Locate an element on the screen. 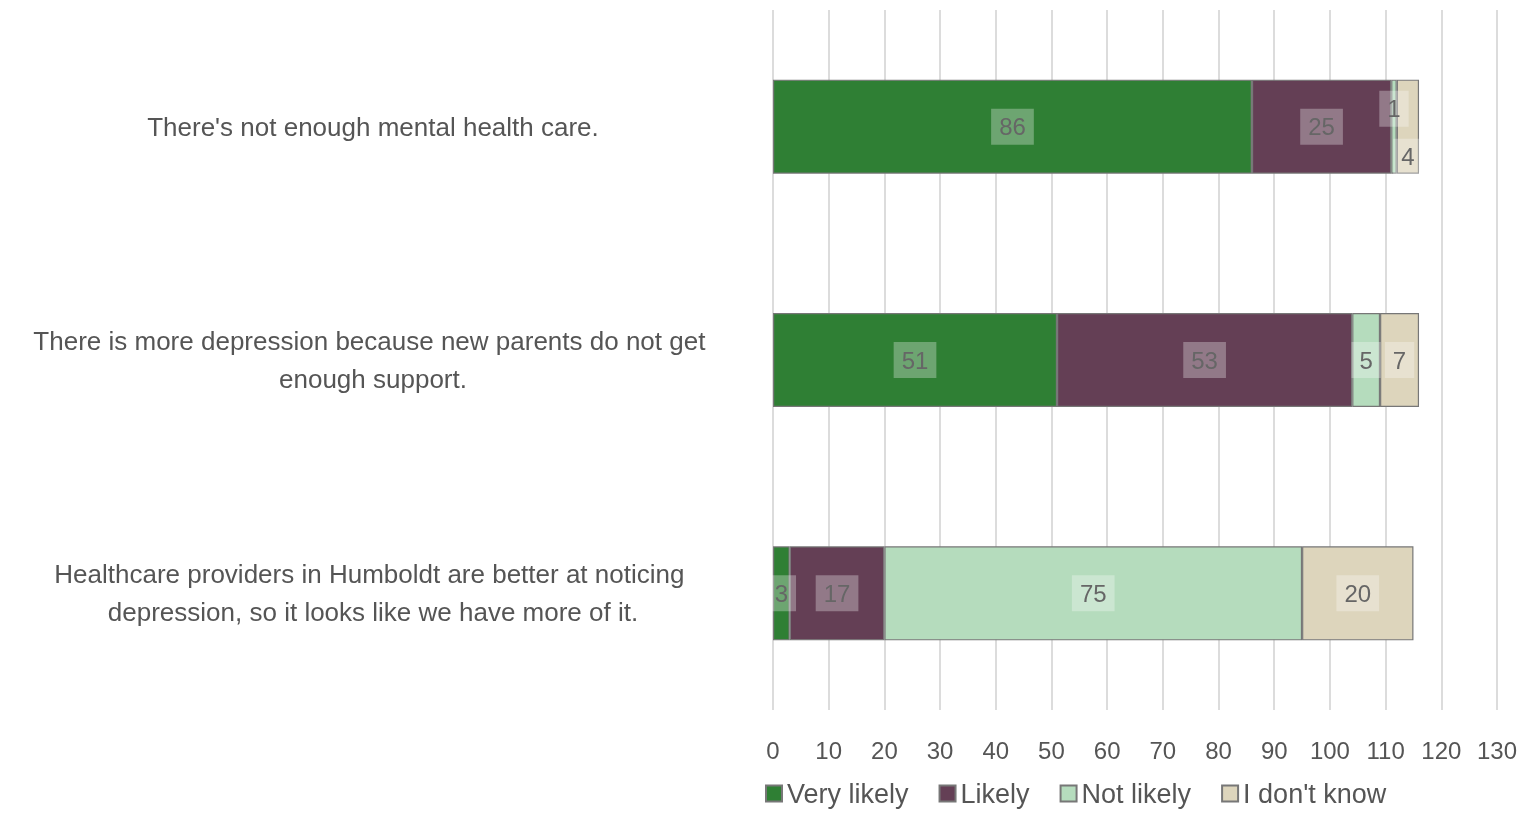  data-label: 20 is located at coordinates (1358, 593).